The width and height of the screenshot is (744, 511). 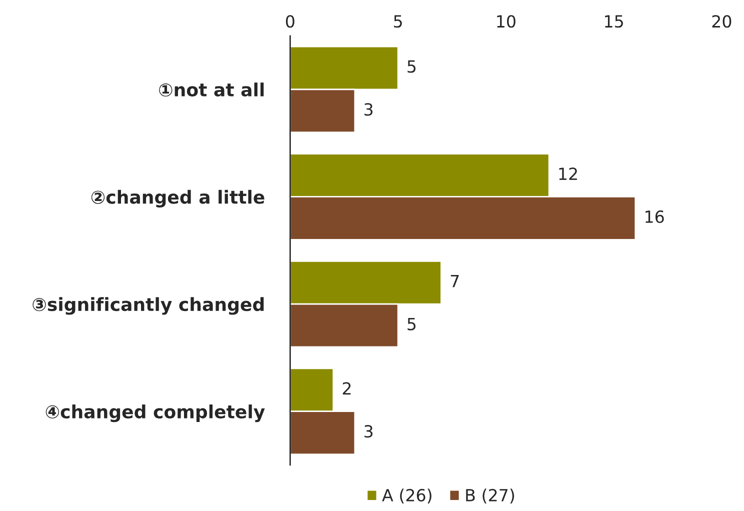 I want to click on y-tick-label: ①not at all, so click(x=211, y=89).